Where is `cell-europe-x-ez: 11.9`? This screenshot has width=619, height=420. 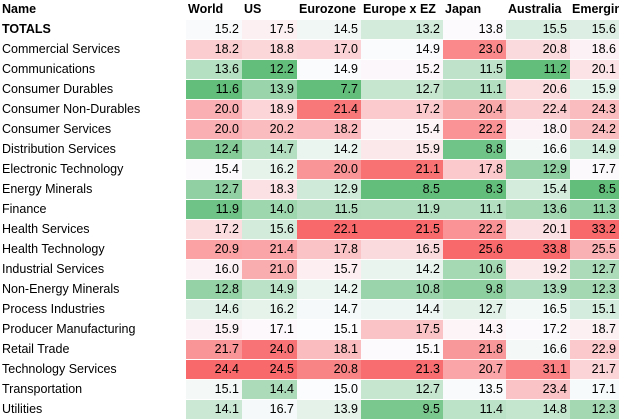 cell-europe-x-ez: 11.9 is located at coordinates (402, 209).